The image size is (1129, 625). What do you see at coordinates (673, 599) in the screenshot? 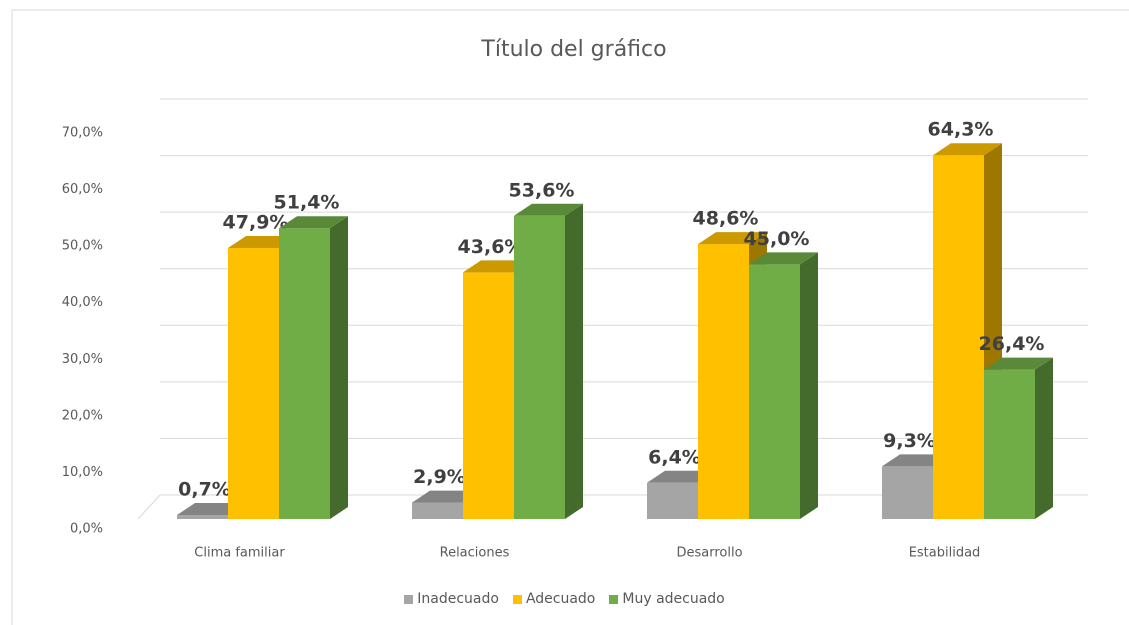
I see `legend-label: Muy adecuado` at bounding box center [673, 599].